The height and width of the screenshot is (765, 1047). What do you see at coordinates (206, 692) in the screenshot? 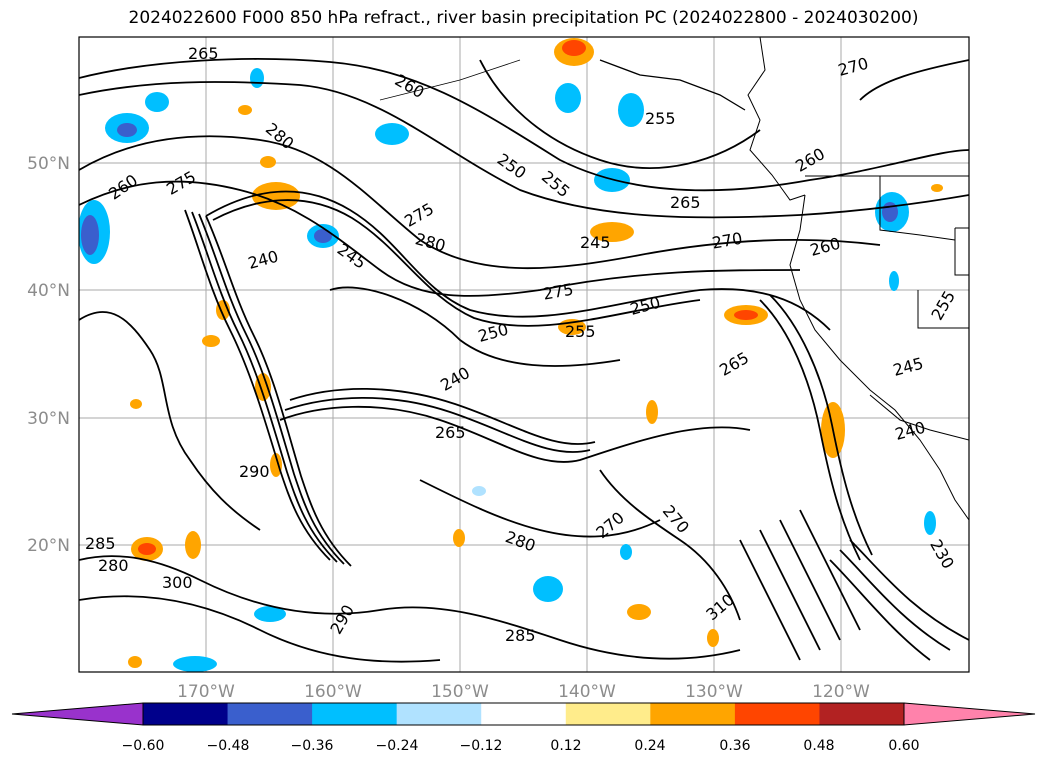
I see `lon-label: 170°W` at bounding box center [206, 692].